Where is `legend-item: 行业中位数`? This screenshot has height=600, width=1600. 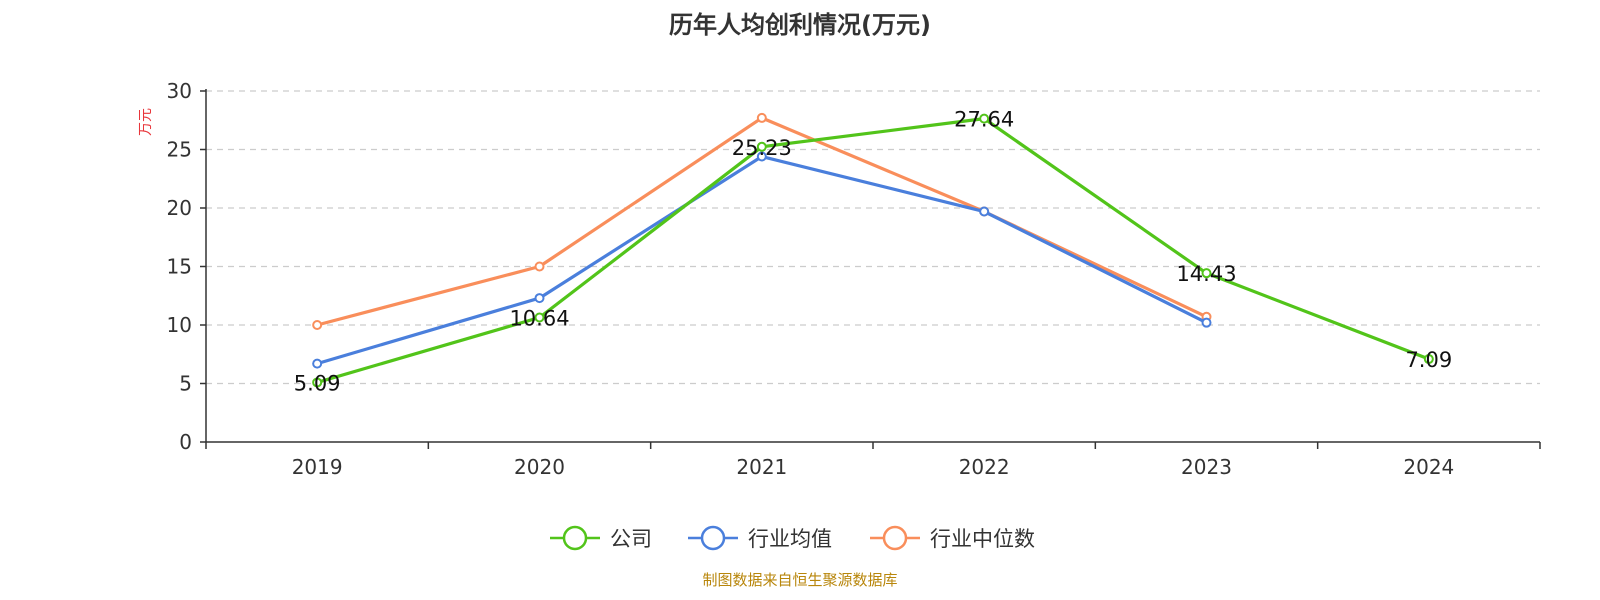
legend-item: 行业中位数 is located at coordinates (952, 538).